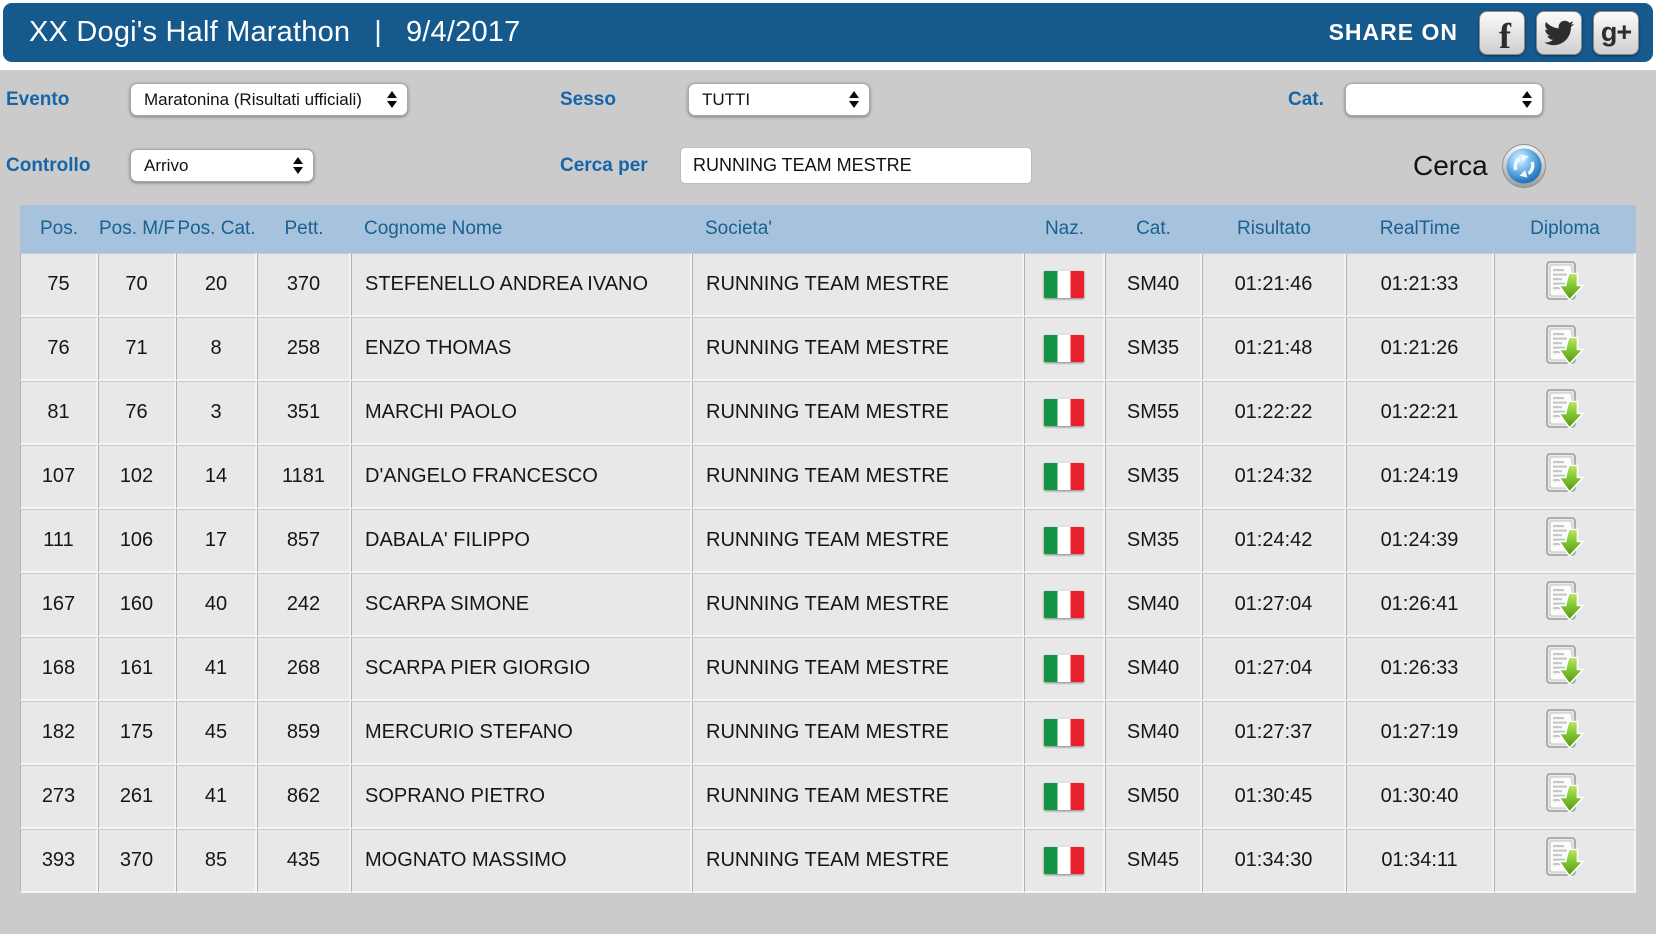 The height and width of the screenshot is (934, 1656). What do you see at coordinates (1420, 541) in the screenshot?
I see `cell-realtime: 01:24:39` at bounding box center [1420, 541].